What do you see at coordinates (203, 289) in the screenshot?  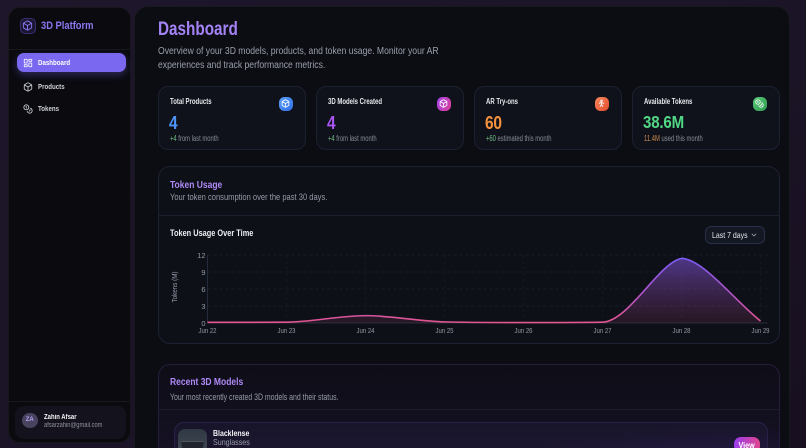 I see `svg-text: 6` at bounding box center [203, 289].